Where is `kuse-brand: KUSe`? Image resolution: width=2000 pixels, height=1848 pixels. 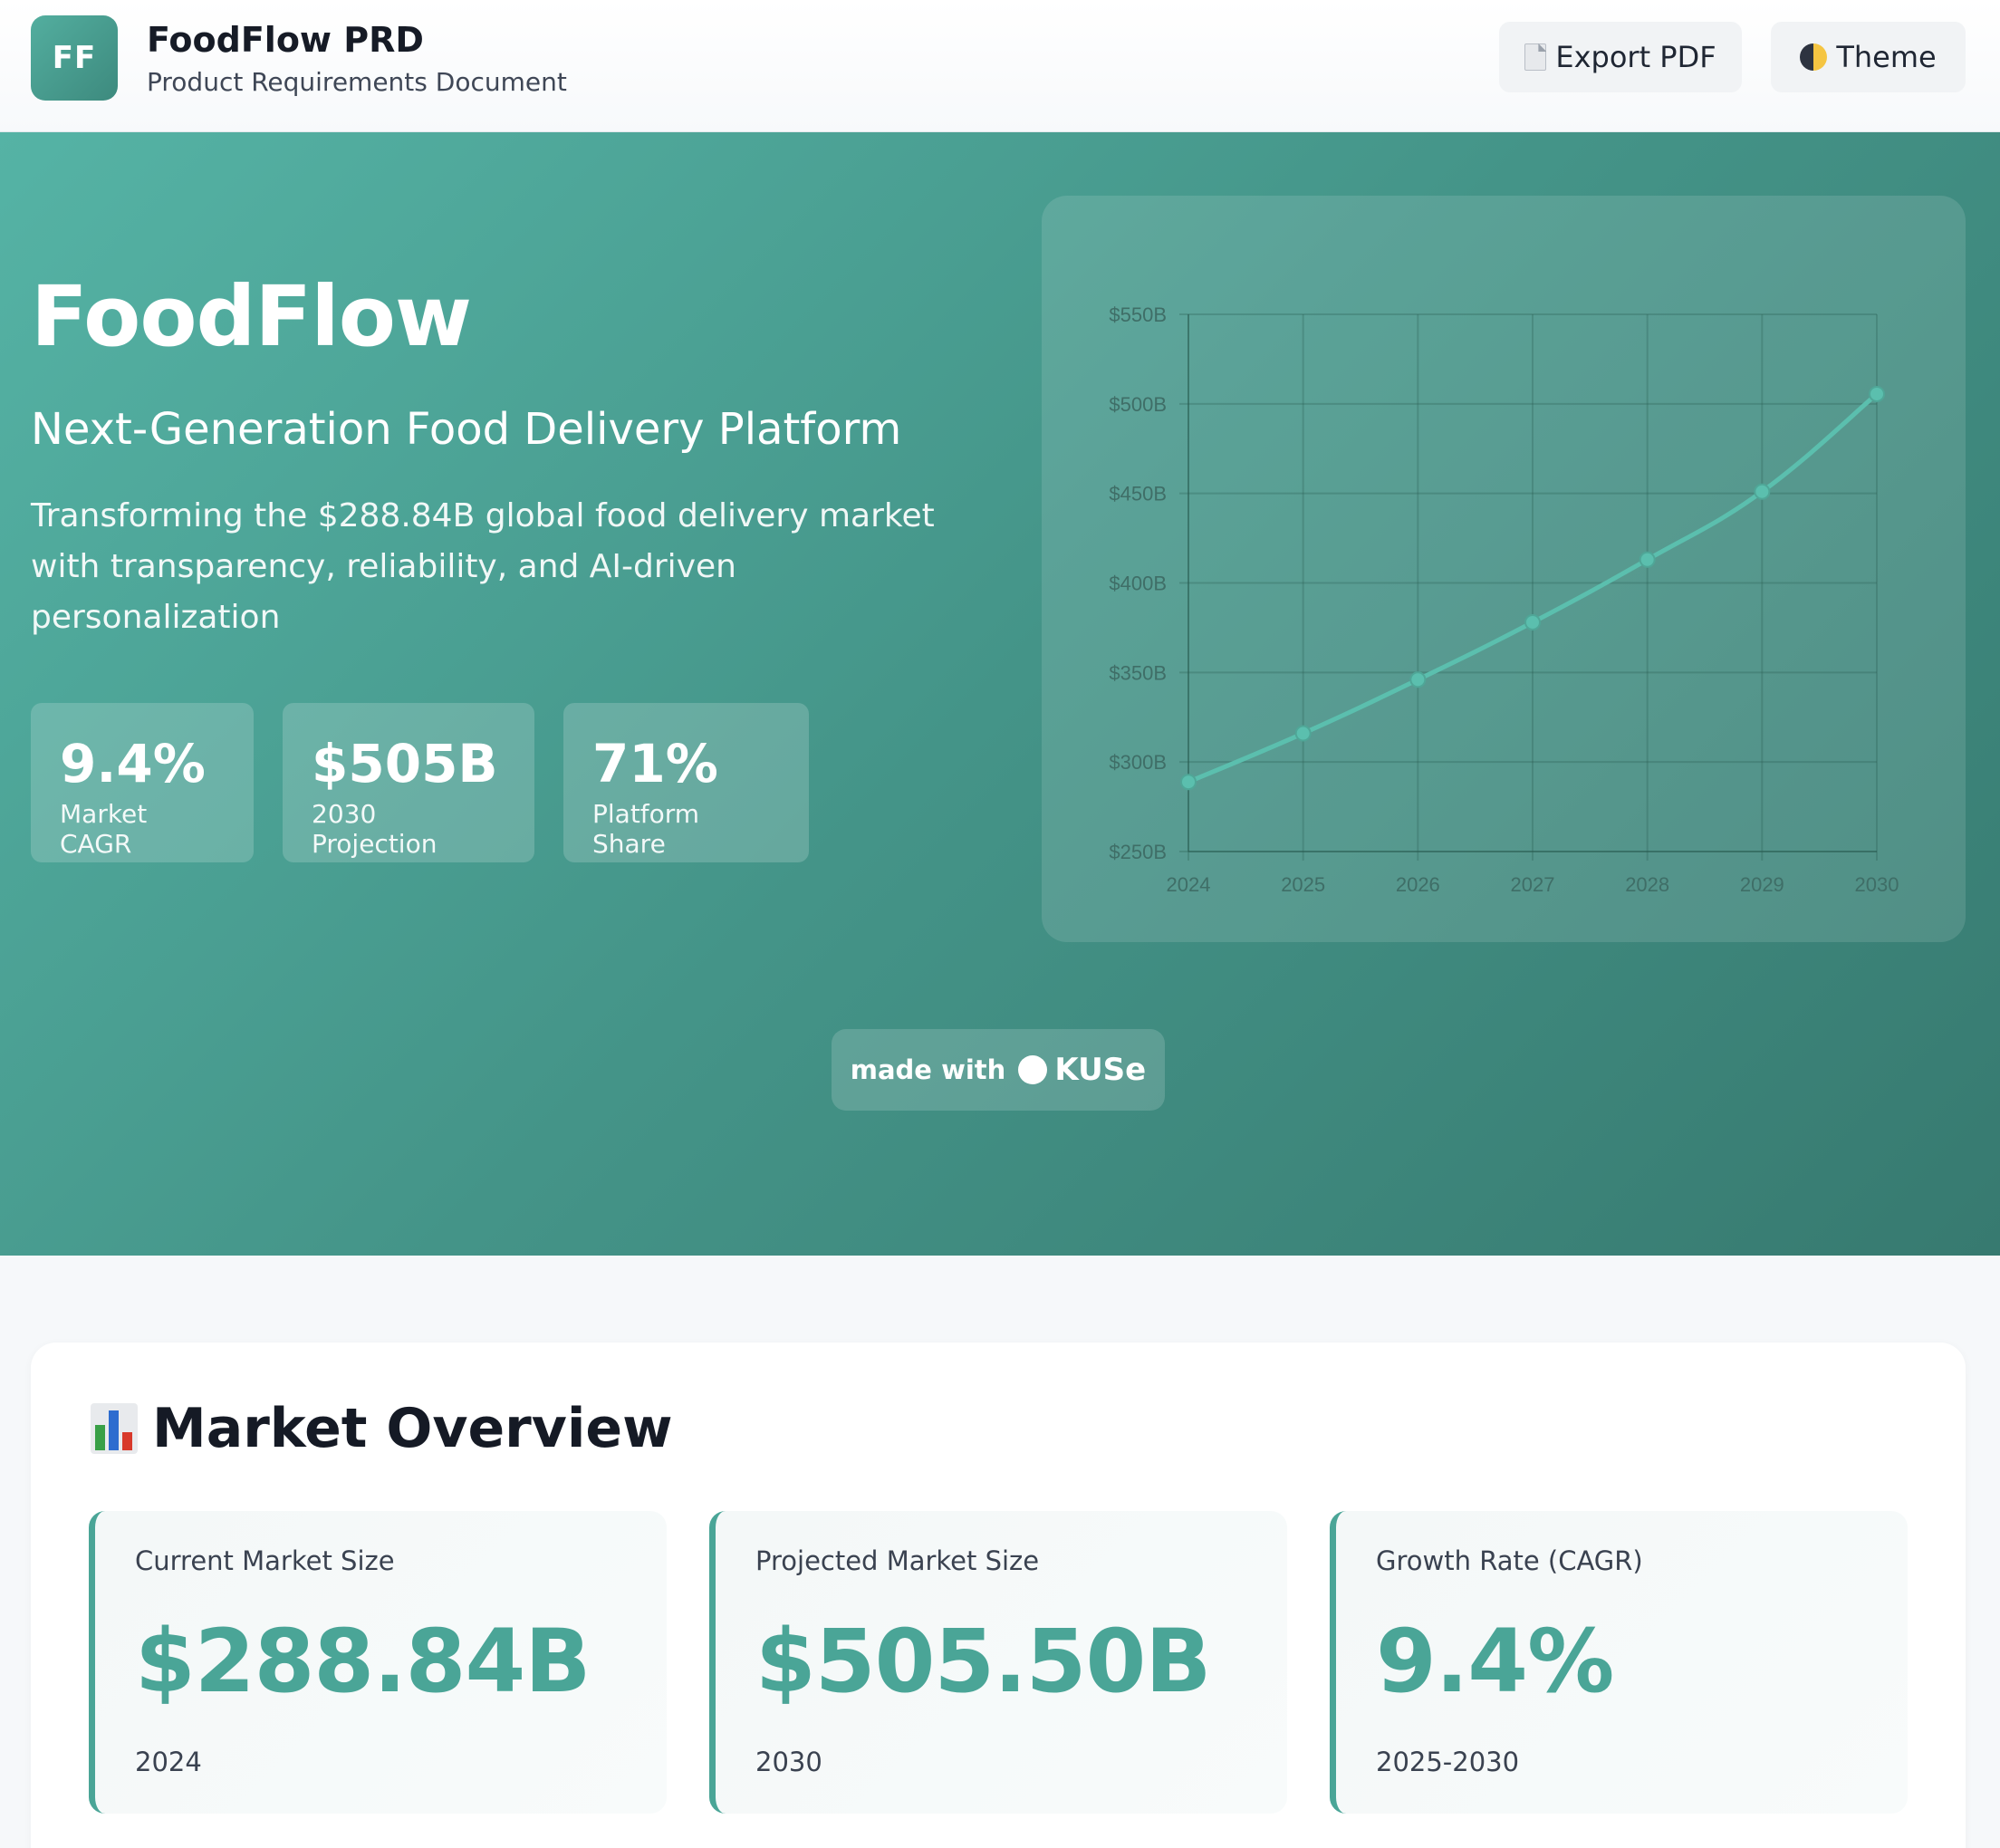 kuse-brand: KUSe is located at coordinates (1100, 1070).